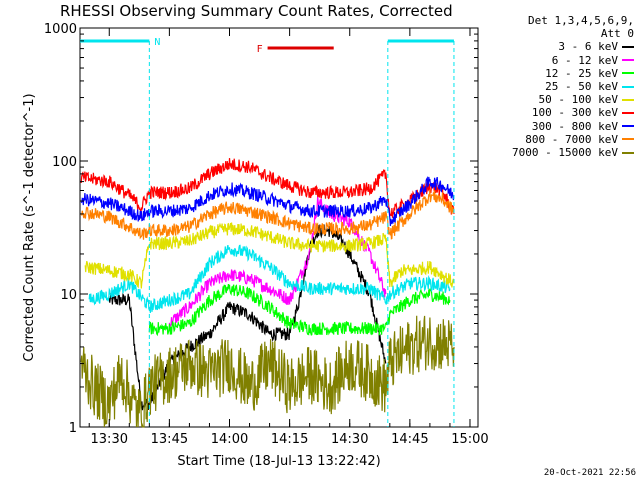 The image size is (640, 480). What do you see at coordinates (581, 20) in the screenshot?
I see `legend-header-line-1: Det 1,3,4,5,6,9,` at bounding box center [581, 20].